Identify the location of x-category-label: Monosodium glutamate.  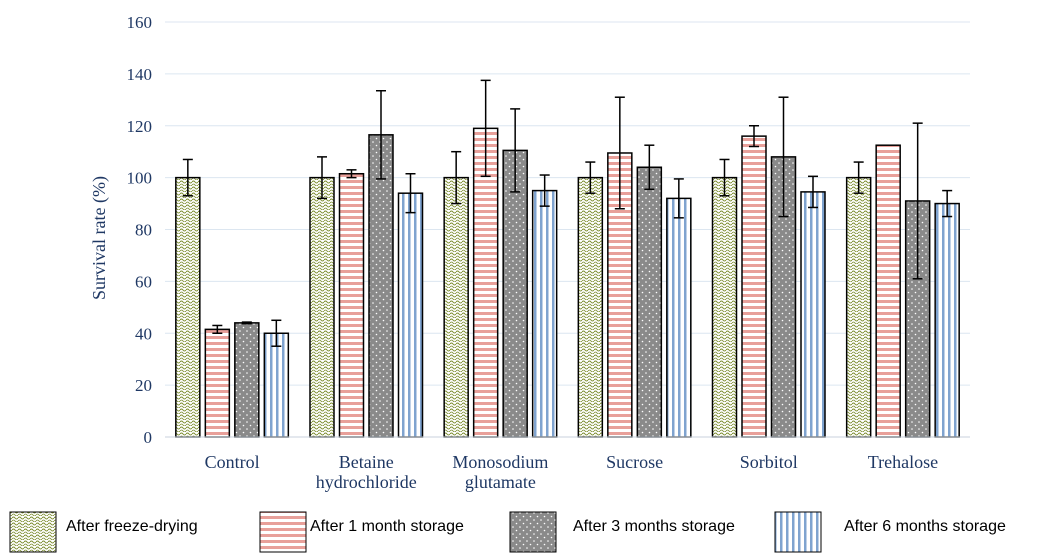
(500, 472).